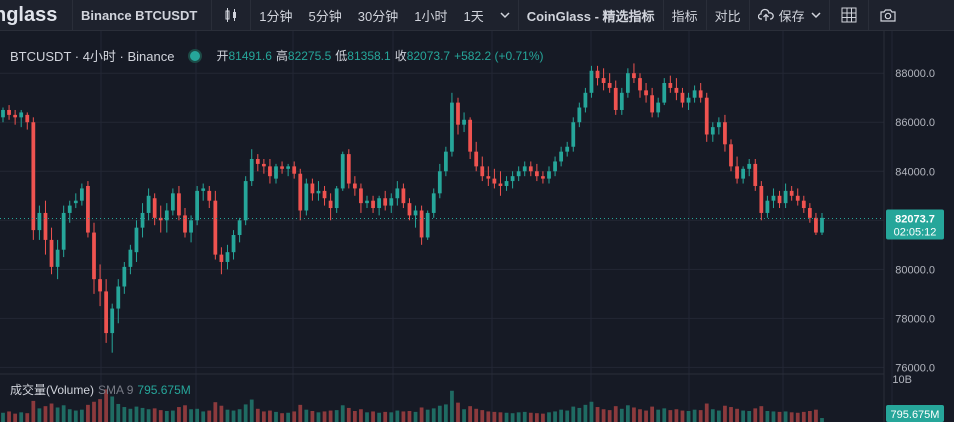 The image size is (954, 422). I want to click on indicators-button: 指标, so click(684, 16).